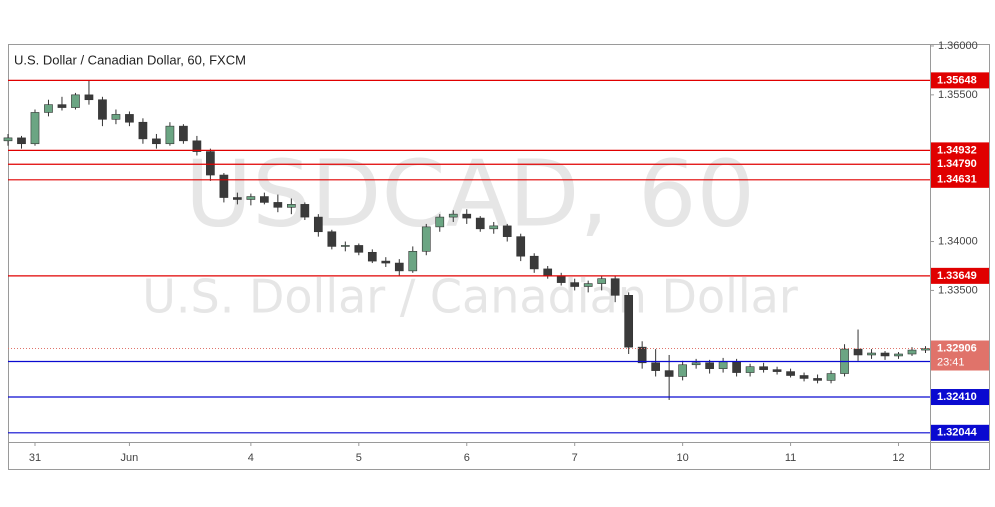 This screenshot has width=995, height=507. Describe the element at coordinates (470, 193) in the screenshot. I see `watermark: USDCAD, 60` at that location.